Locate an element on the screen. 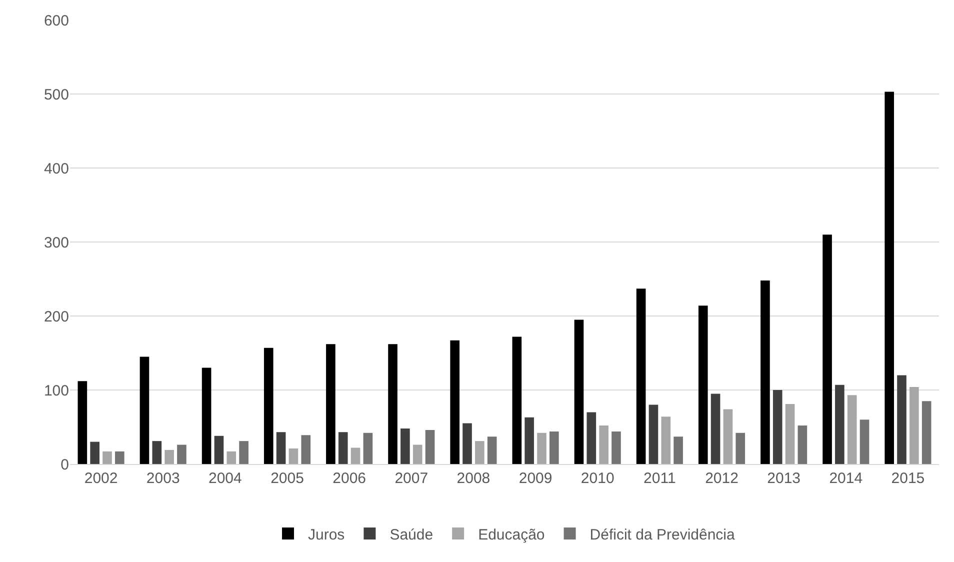  legend-label: Juros is located at coordinates (326, 535).